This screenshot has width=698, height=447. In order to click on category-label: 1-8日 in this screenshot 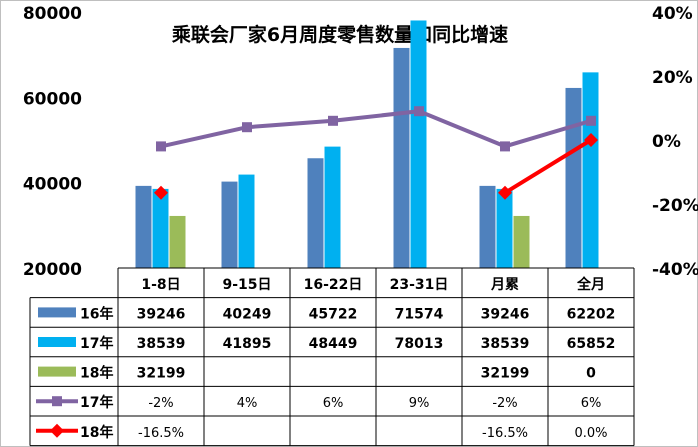, I will do `click(160, 285)`.